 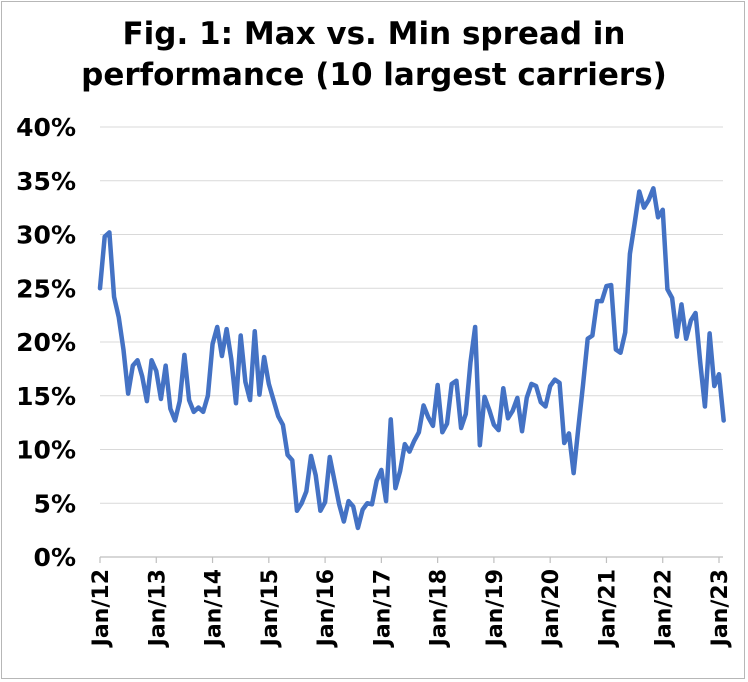 I want to click on y-tick-label: 5%, so click(x=55, y=503).